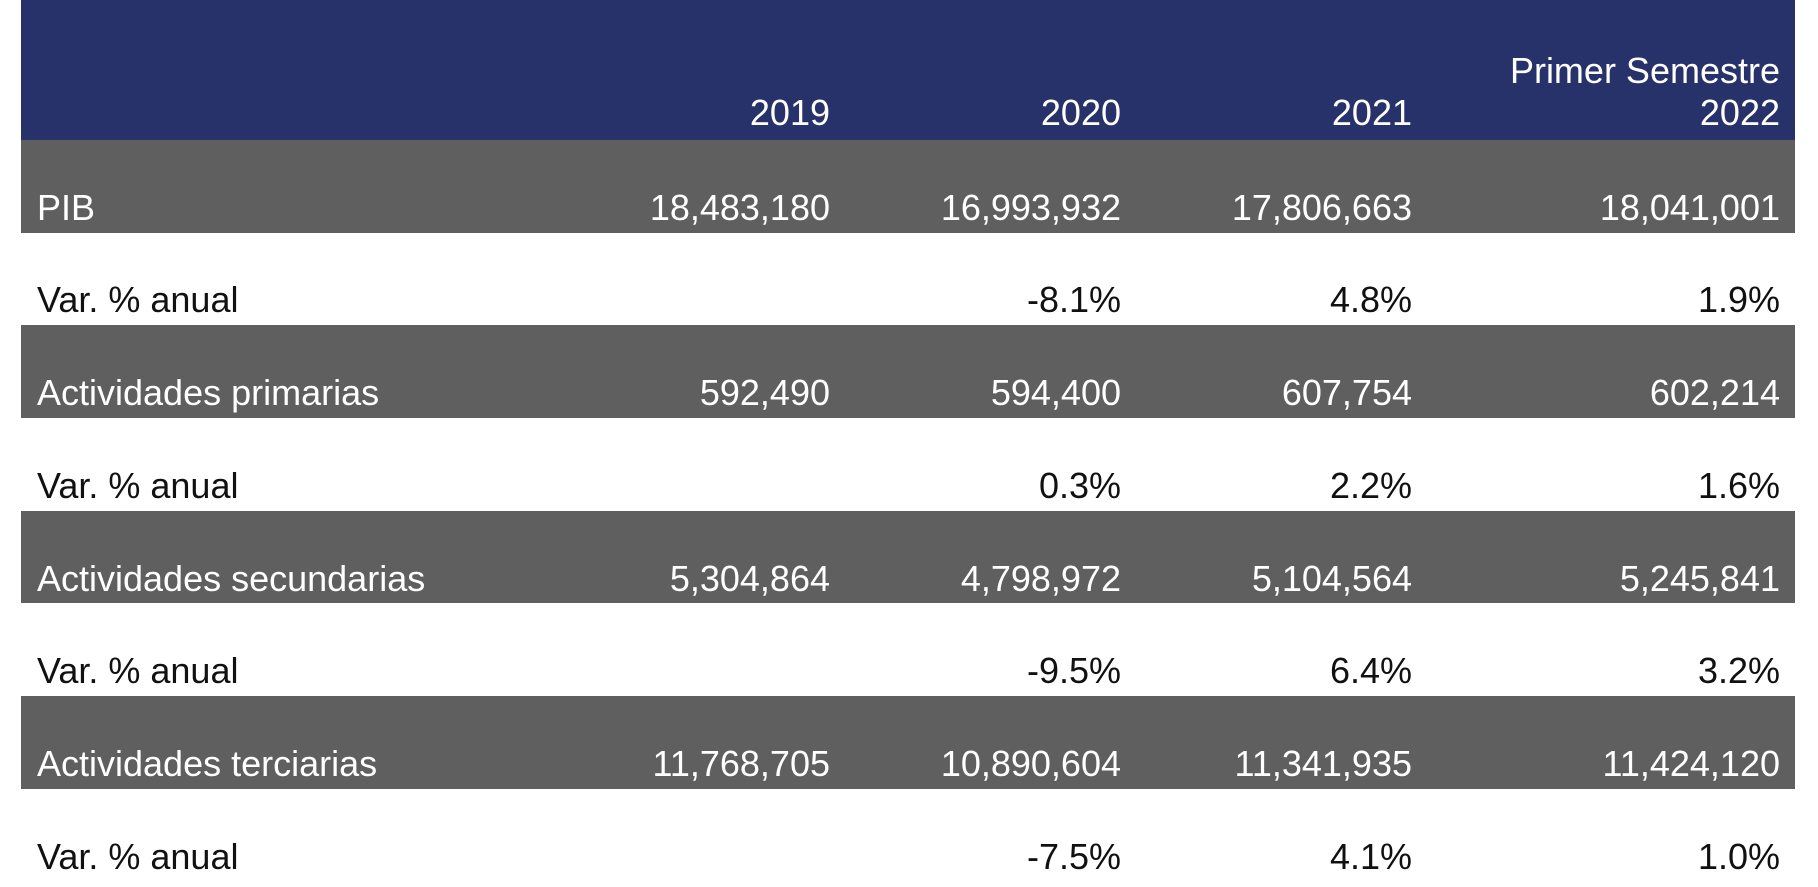  I want to click on column-header: 2019, so click(789, 112).